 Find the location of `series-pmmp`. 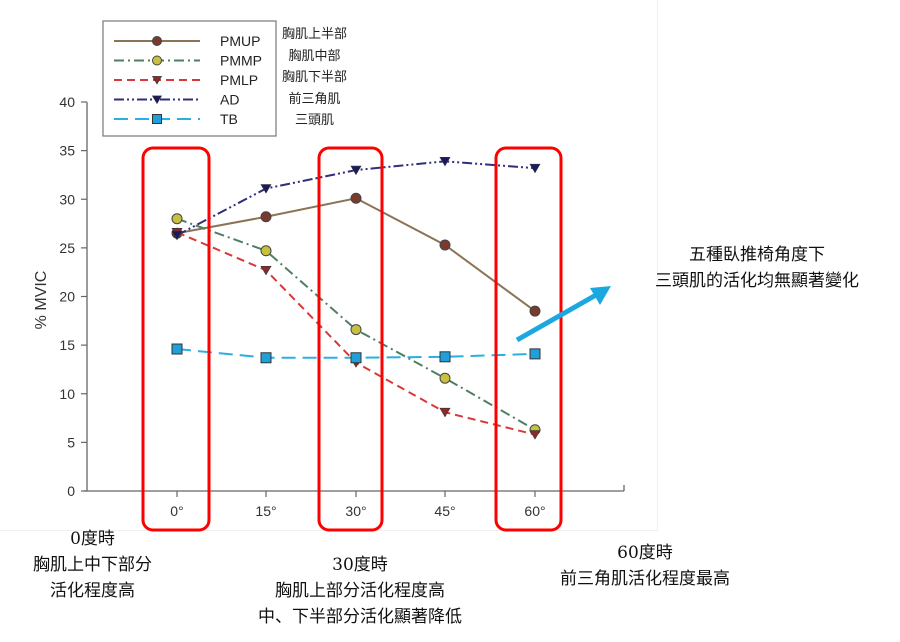

series-pmmp is located at coordinates (356, 324).